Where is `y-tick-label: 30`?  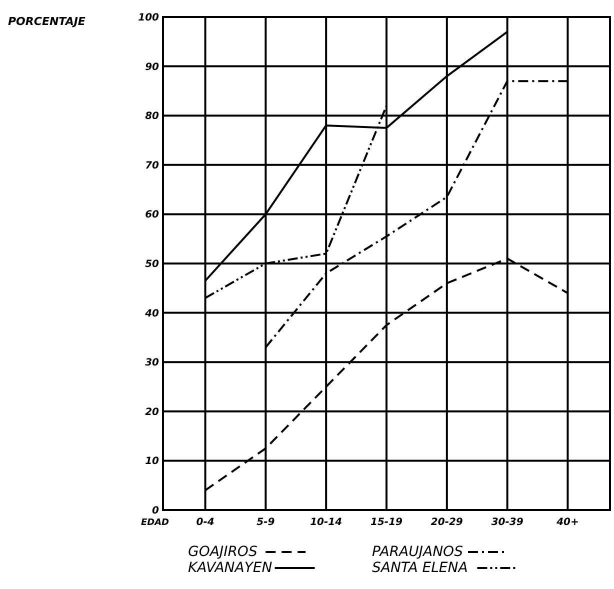 y-tick-label: 30 is located at coordinates (152, 363).